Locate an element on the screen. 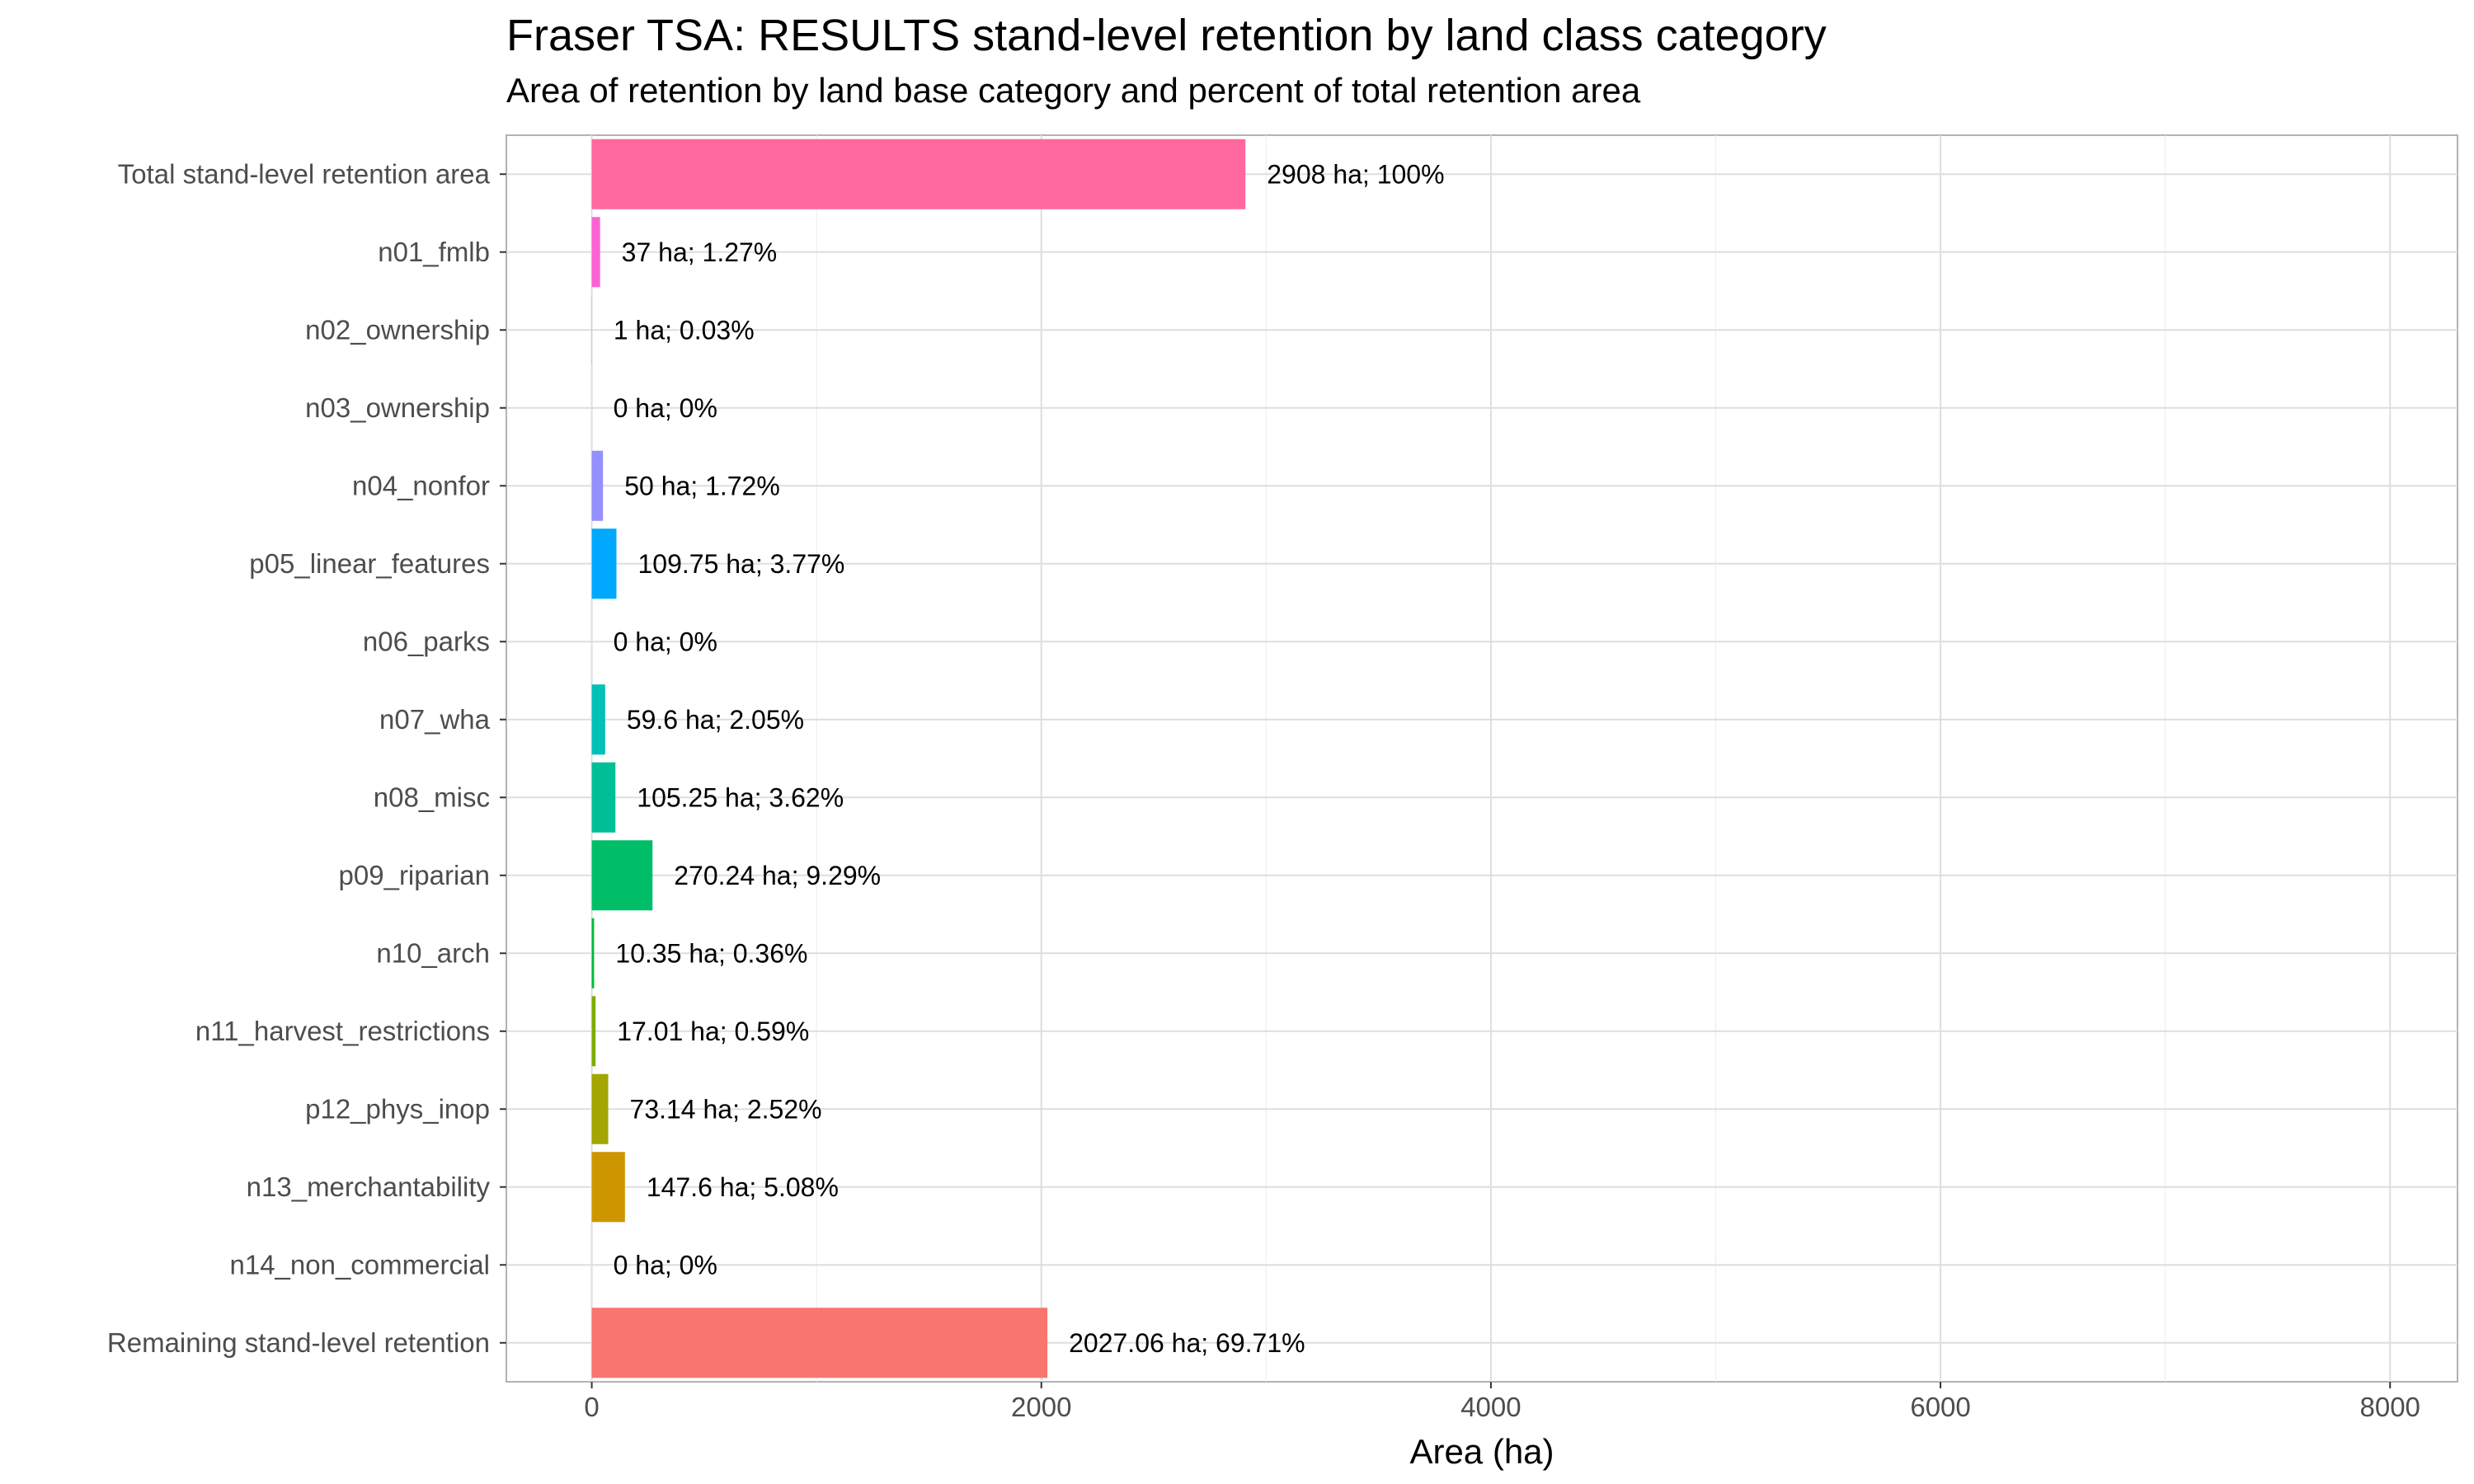  data-label: 270.24 ha; 9.29% is located at coordinates (777, 876).